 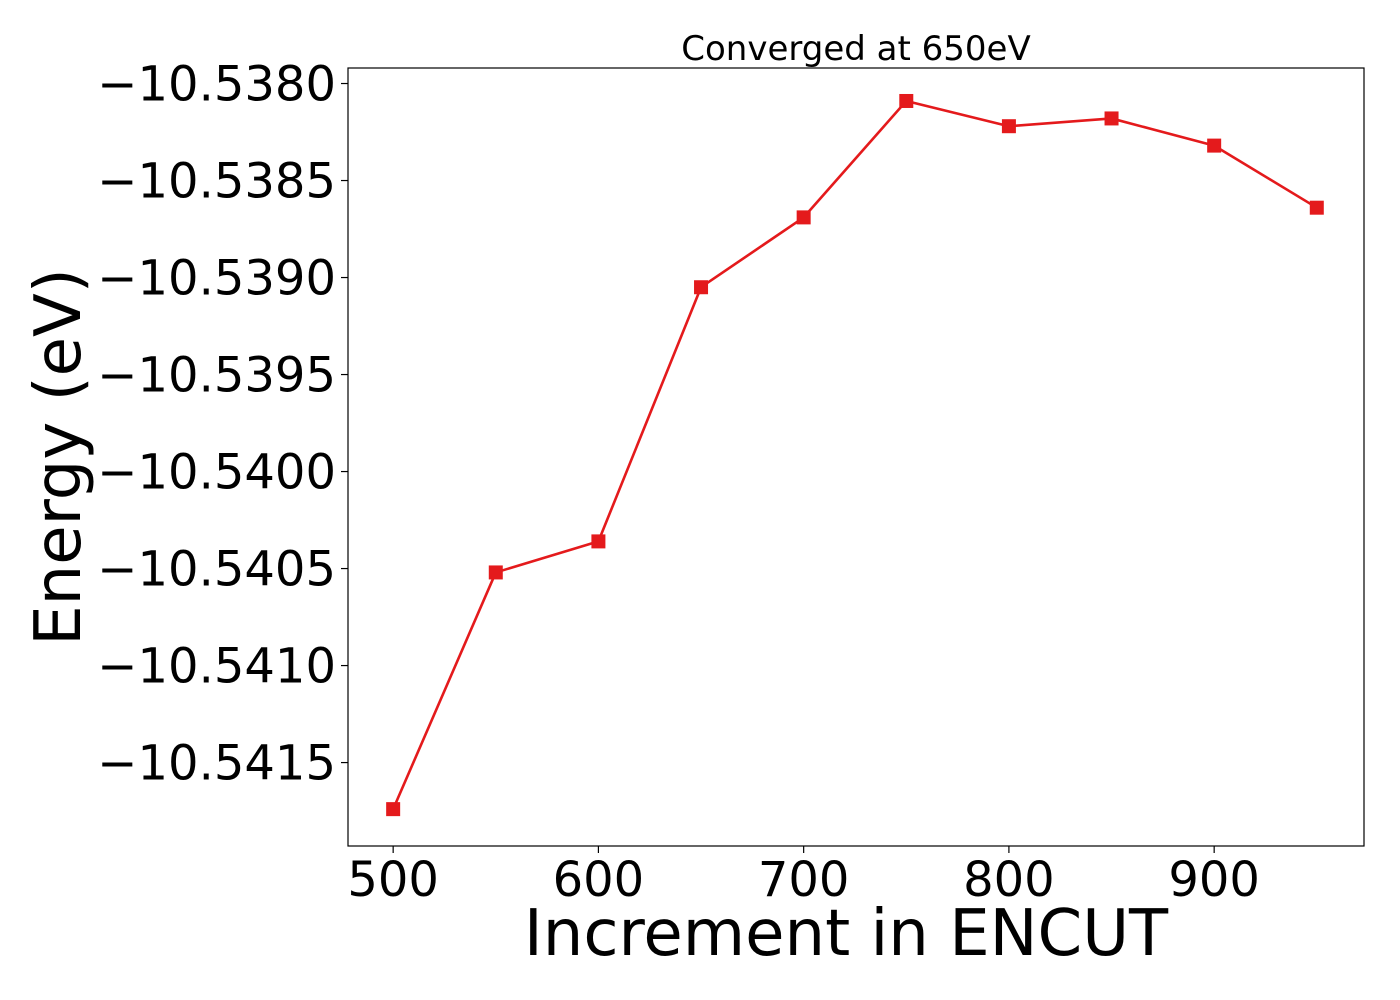 I want to click on x-axis: 500 600 700 800 900, so click(x=803, y=877).